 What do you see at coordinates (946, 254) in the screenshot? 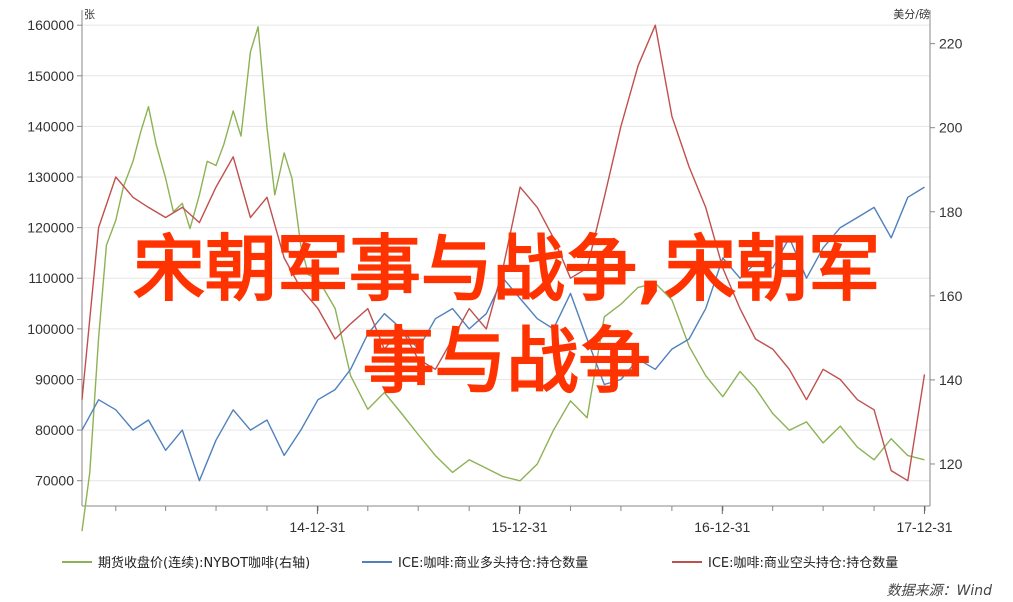
I see `right-axis: 120 140 160 180 200 220` at bounding box center [946, 254].